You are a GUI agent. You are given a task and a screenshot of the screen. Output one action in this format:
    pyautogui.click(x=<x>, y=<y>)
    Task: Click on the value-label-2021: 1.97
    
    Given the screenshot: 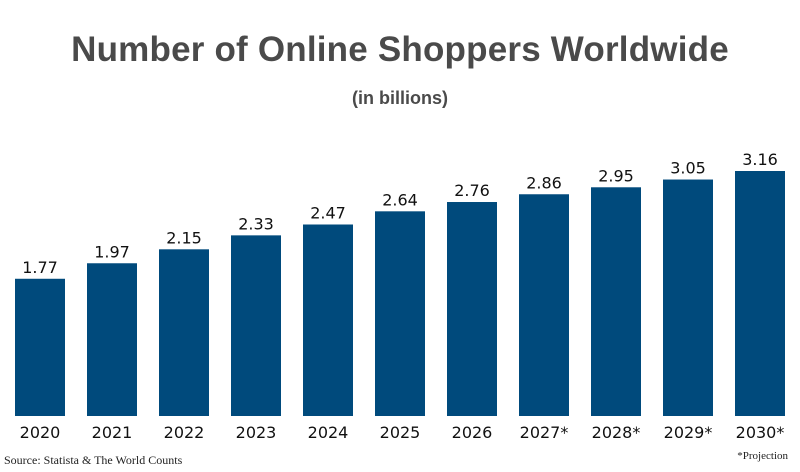 What is the action you would take?
    pyautogui.click(x=112, y=251)
    